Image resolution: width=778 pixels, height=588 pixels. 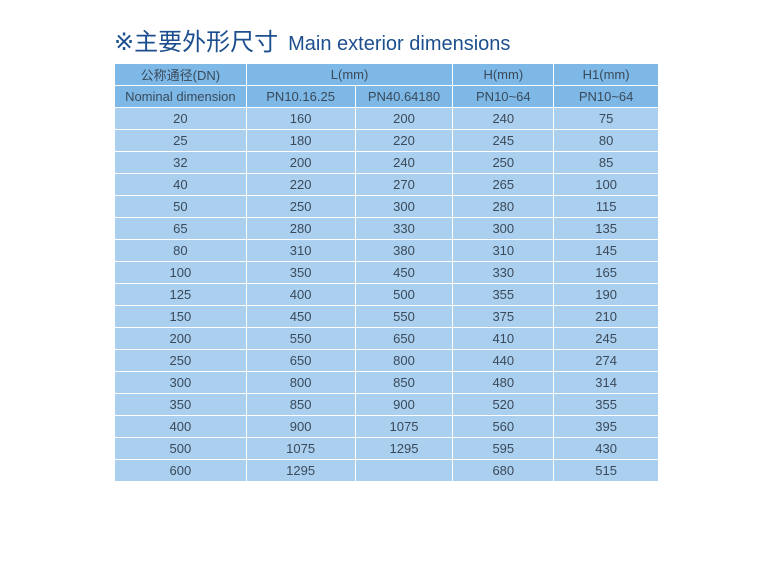 What do you see at coordinates (180, 118) in the screenshot?
I see `table-cell: 20` at bounding box center [180, 118].